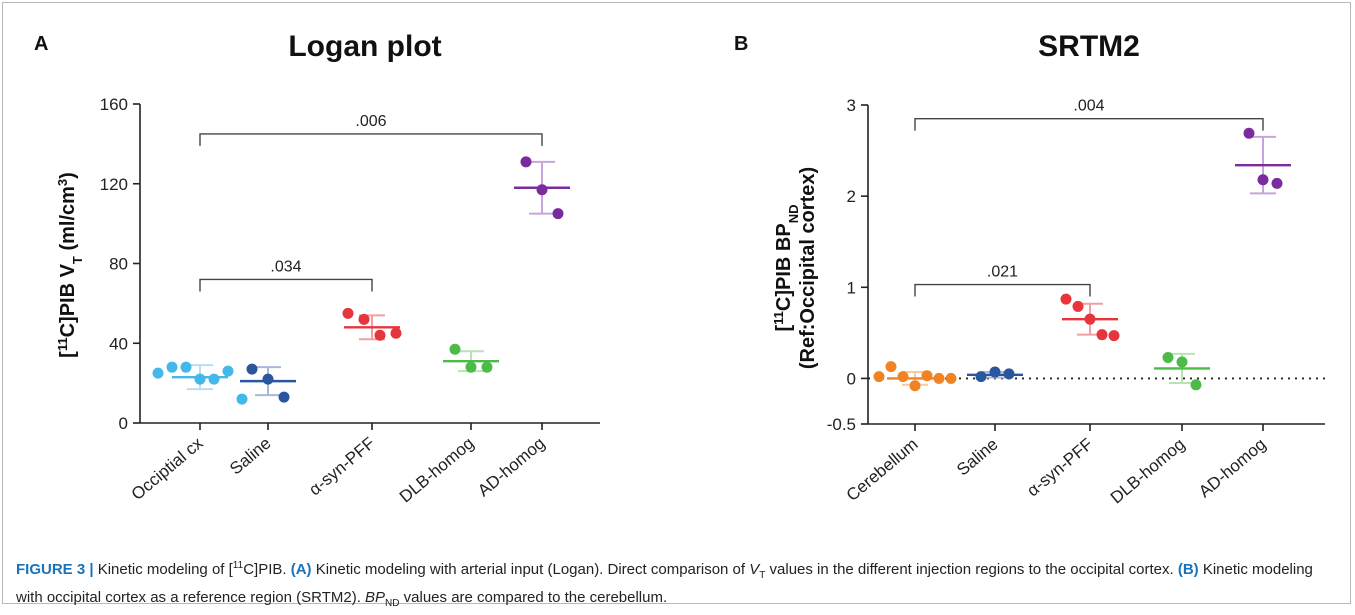 Image resolution: width=1355 pixels, height=615 pixels. What do you see at coordinates (118, 264) in the screenshot?
I see `y-tick-label: 80` at bounding box center [118, 264].